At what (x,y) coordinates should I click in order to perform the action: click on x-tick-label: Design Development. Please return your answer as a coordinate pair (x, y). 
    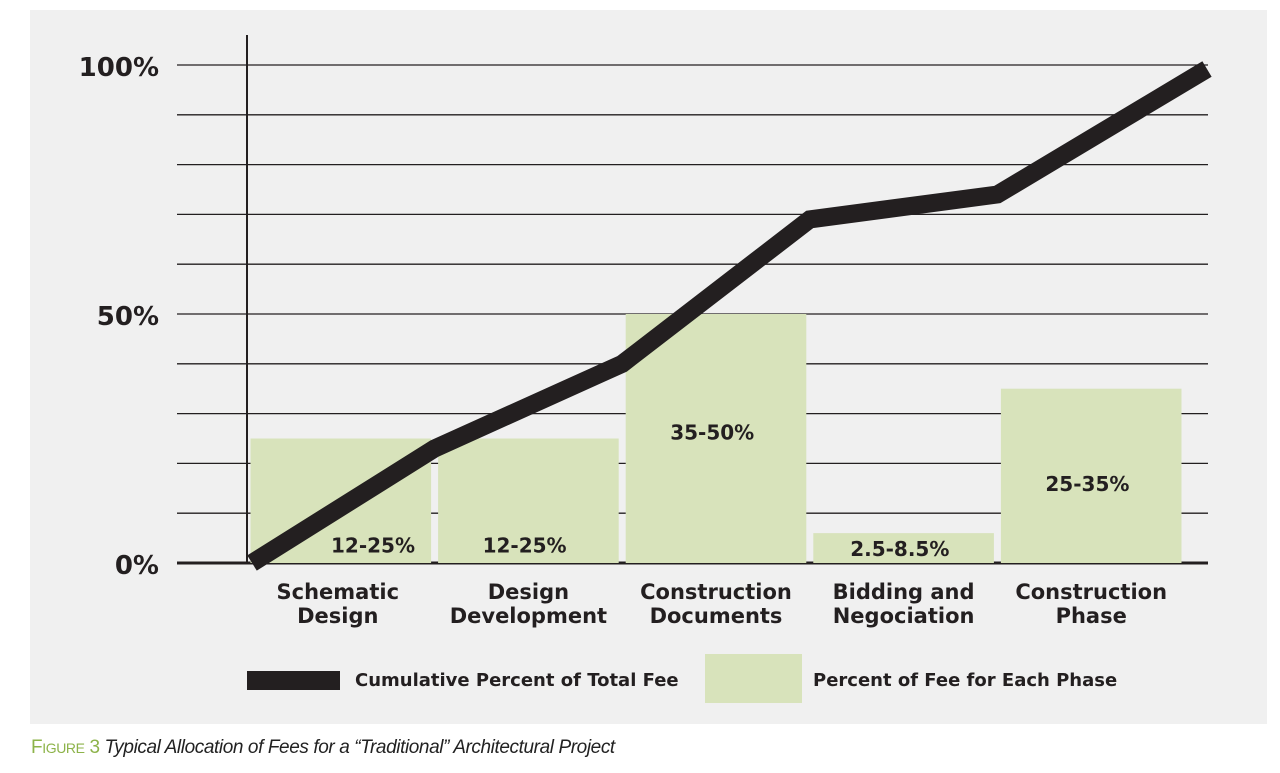
    Looking at the image, I should click on (528, 604).